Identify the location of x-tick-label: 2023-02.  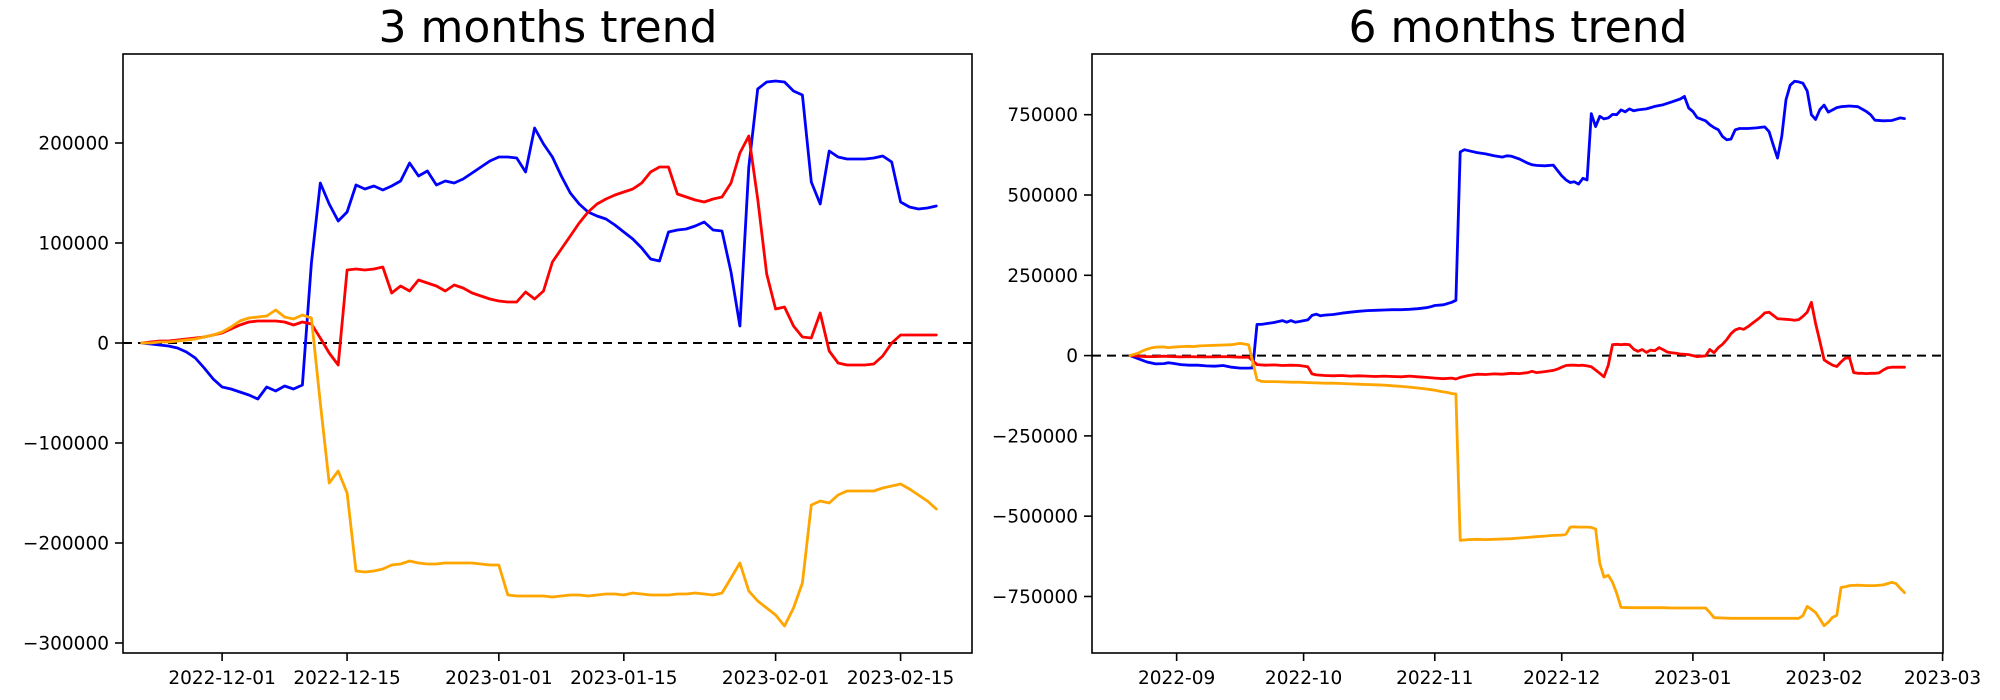
(1823, 678).